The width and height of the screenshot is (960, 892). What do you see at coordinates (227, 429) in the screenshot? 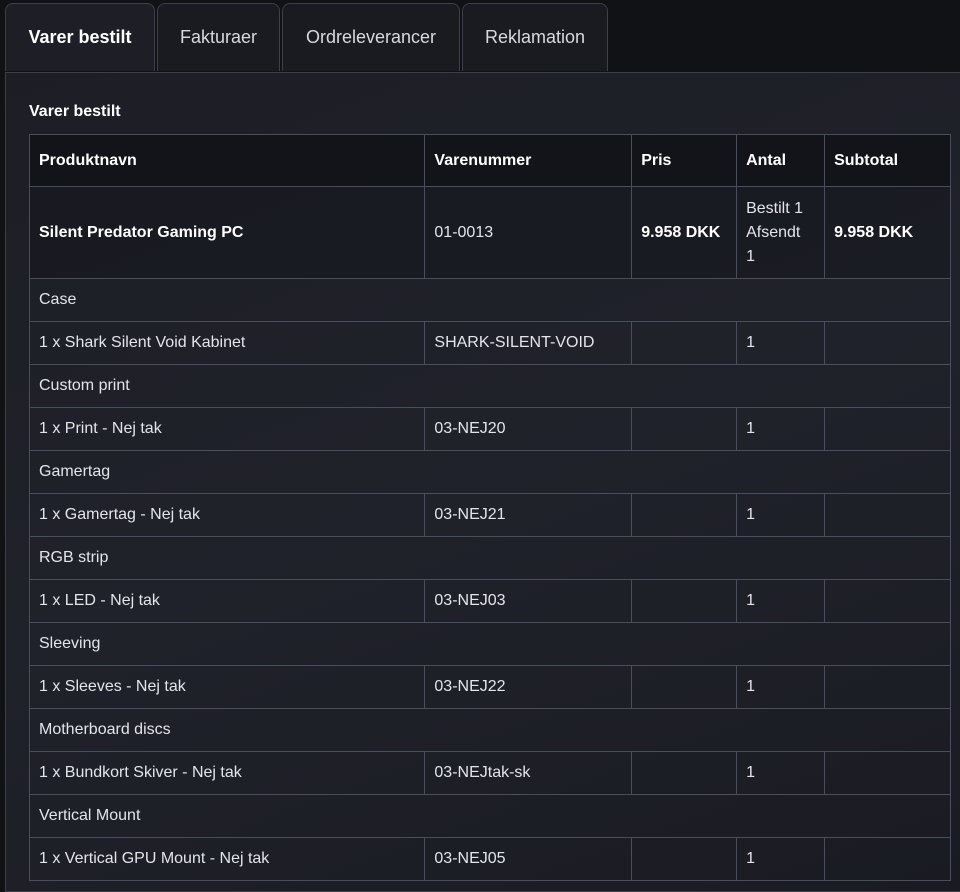
I see `item-name: 1 x Print - Nej tak` at bounding box center [227, 429].